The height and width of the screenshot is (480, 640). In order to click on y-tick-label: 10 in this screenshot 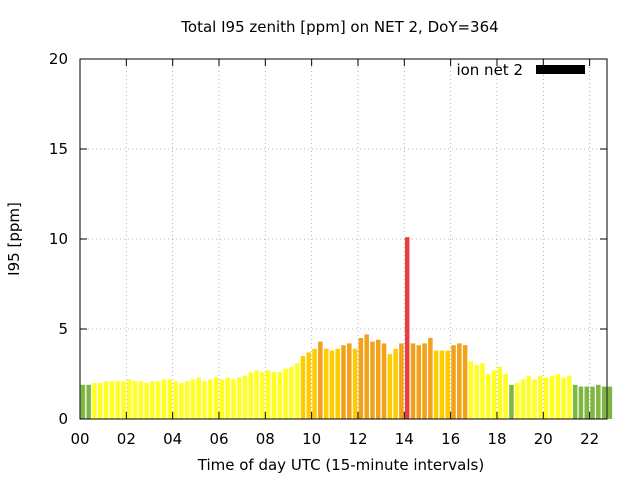, I will do `click(58, 239)`.